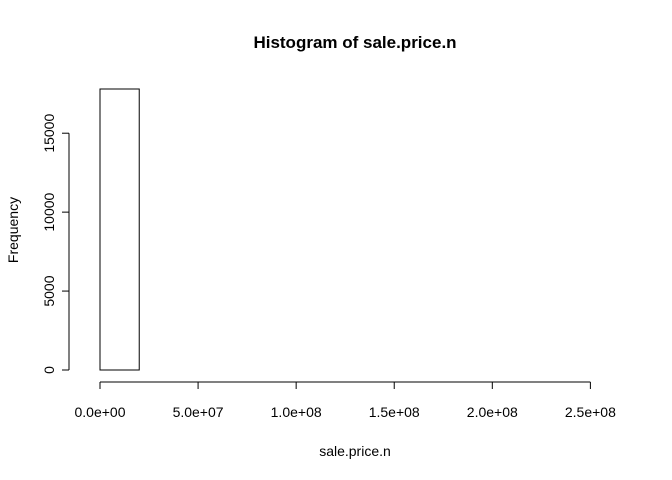 The width and height of the screenshot is (672, 480). Describe the element at coordinates (492, 412) in the screenshot. I see `x-axis-tick-label: 2.0e+08` at that location.